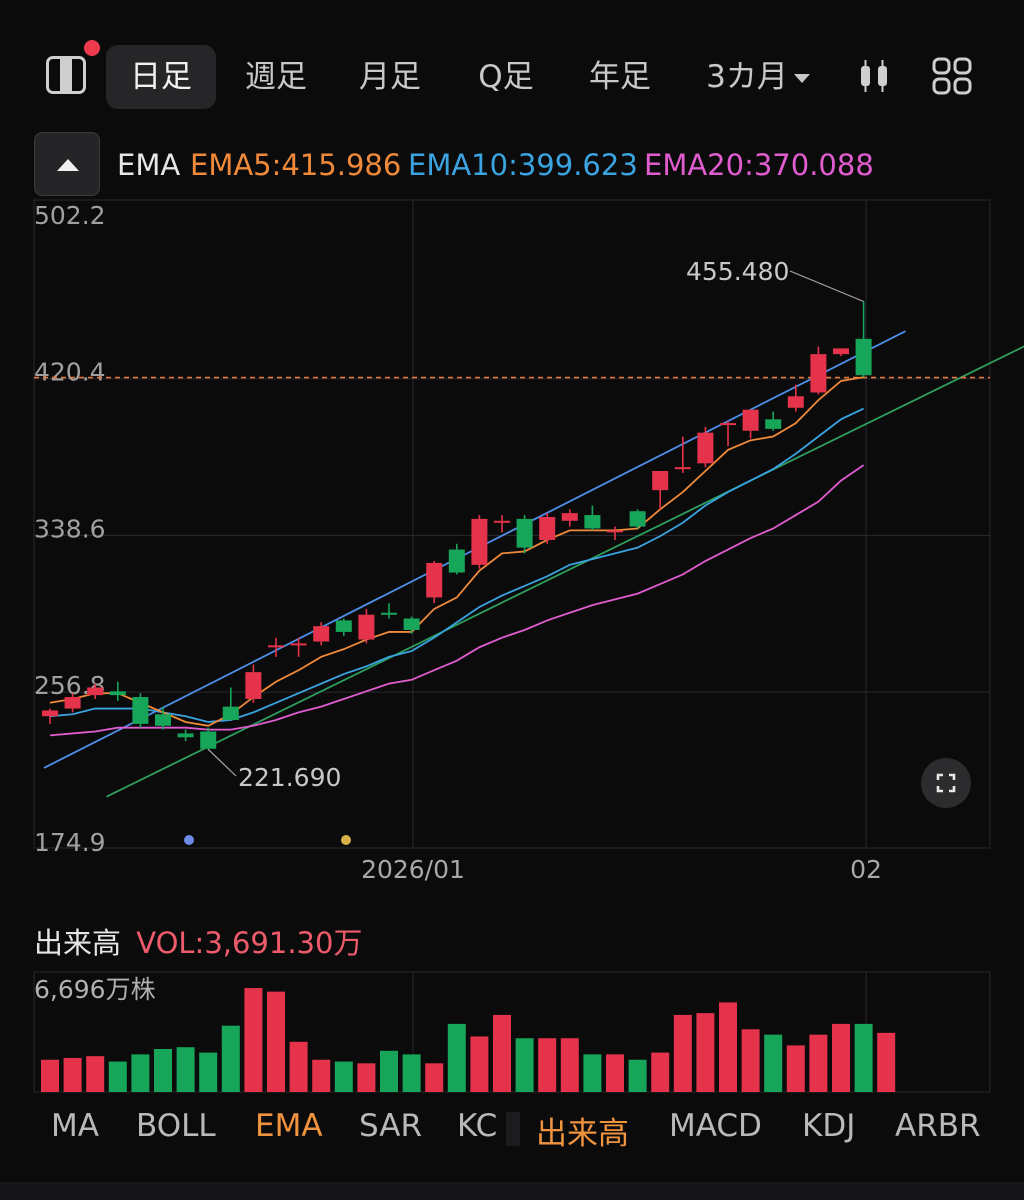 Image resolution: width=1024 pixels, height=1200 pixels. What do you see at coordinates (289, 1126) in the screenshot?
I see `tab-ema: EMA` at bounding box center [289, 1126].